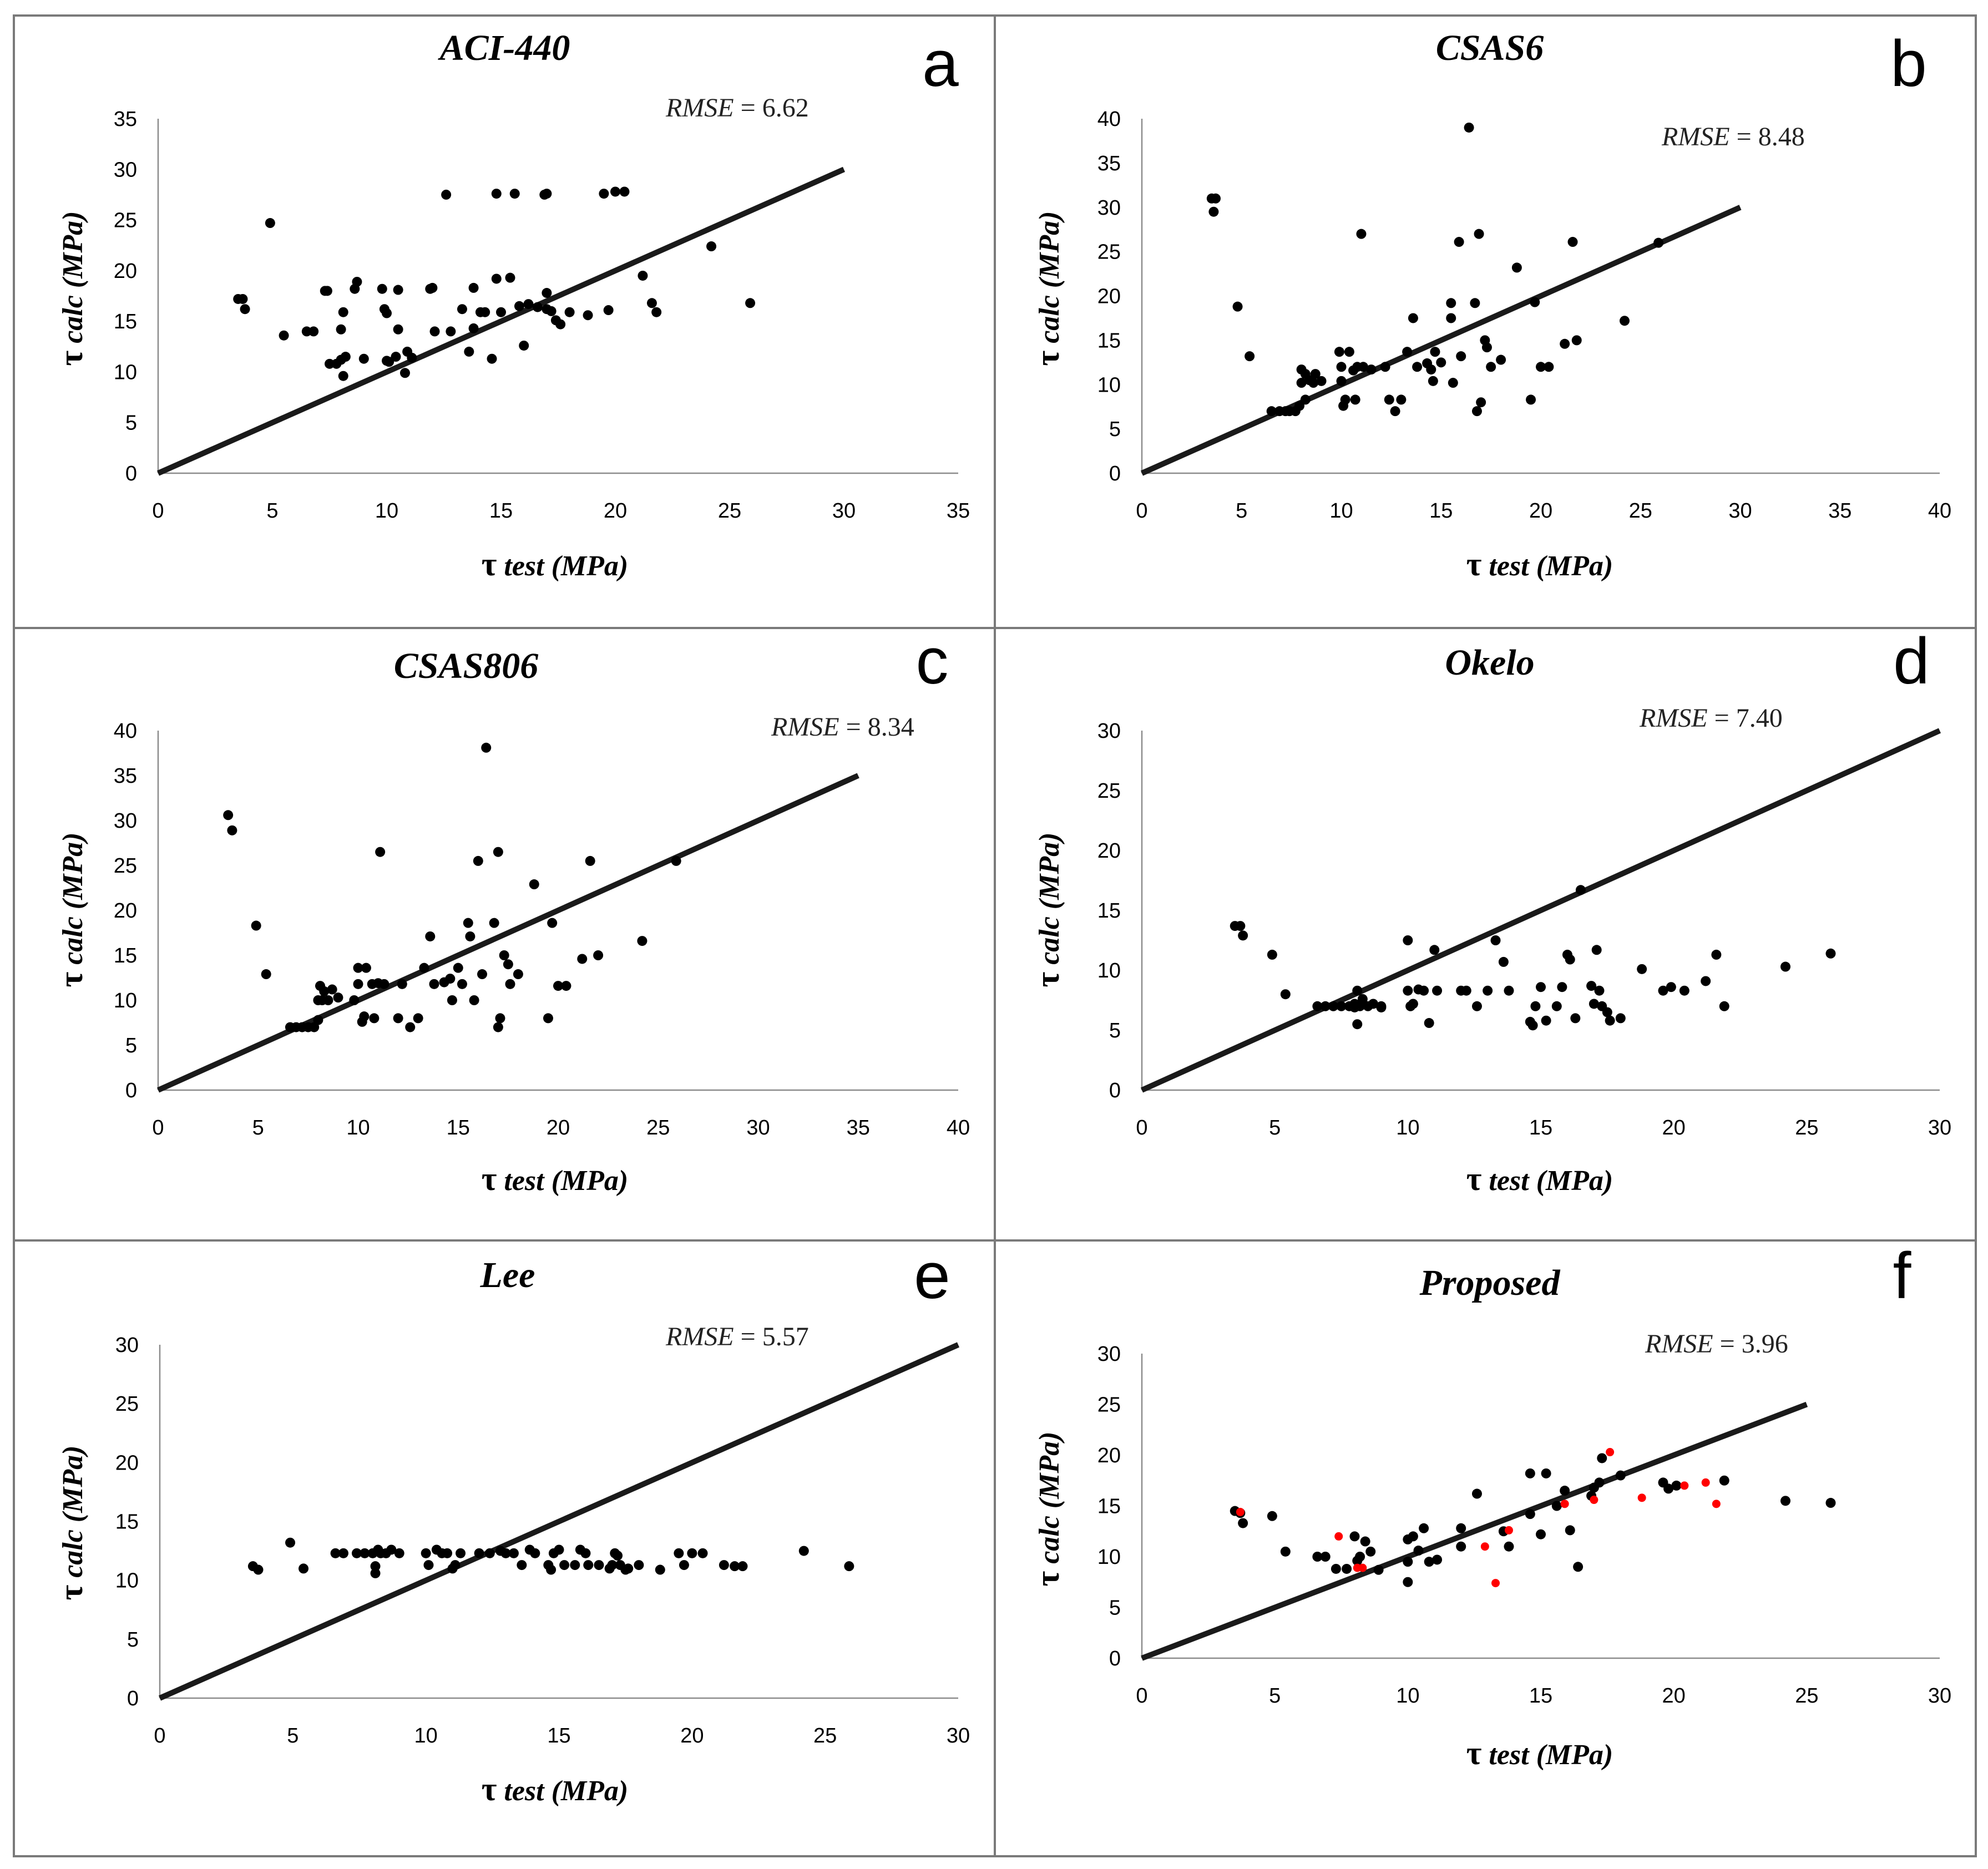  I want to click on rmse-value: = 6.62, so click(771, 108).